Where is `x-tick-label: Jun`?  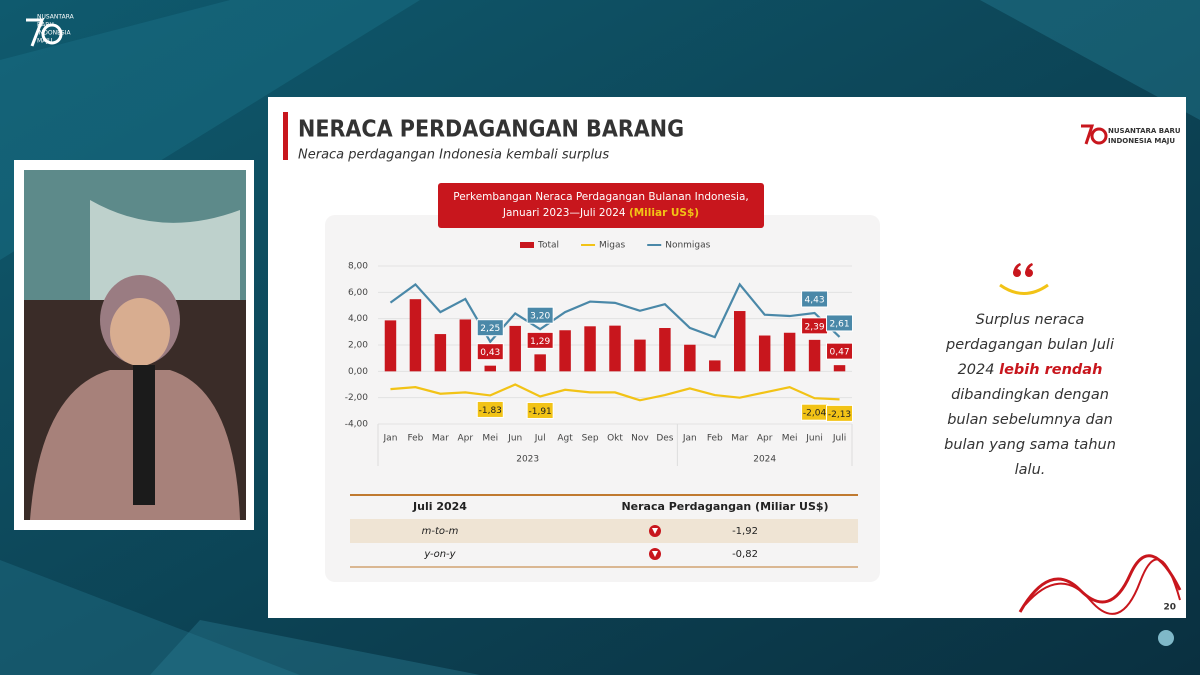
x-tick-label: Jun is located at coordinates (514, 439).